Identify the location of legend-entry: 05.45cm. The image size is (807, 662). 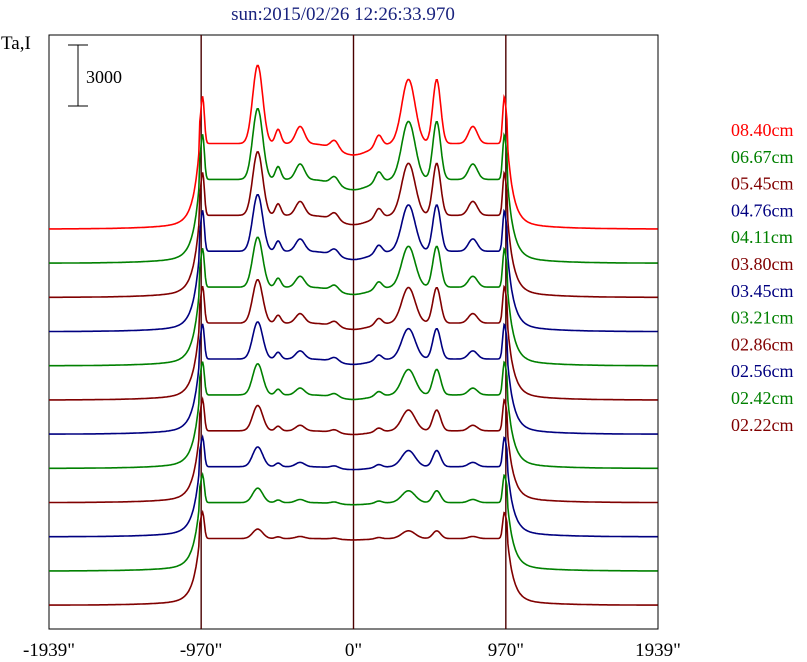
(762, 184).